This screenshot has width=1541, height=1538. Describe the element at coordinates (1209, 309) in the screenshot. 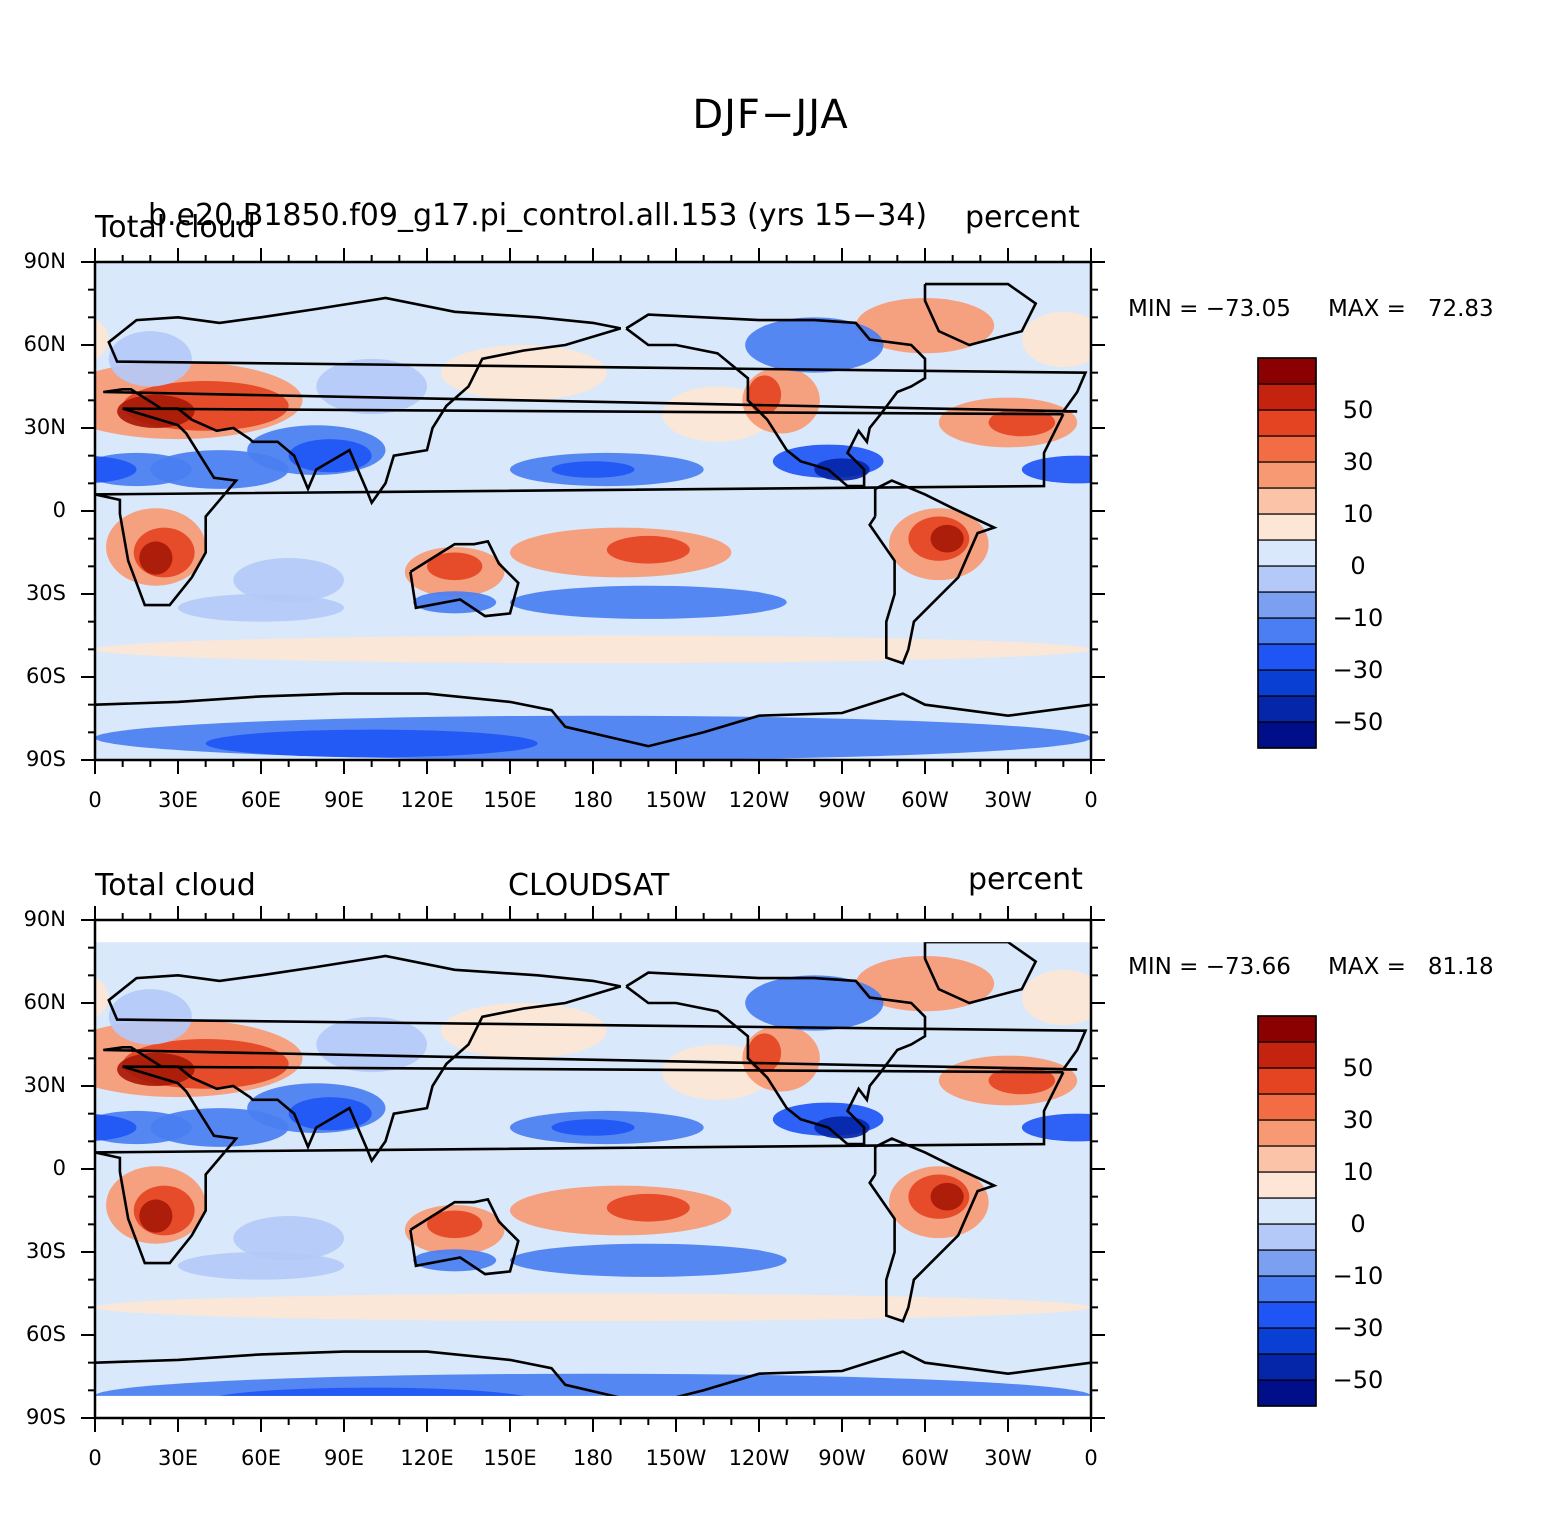

I see `min-label: MIN = −73.05` at that location.